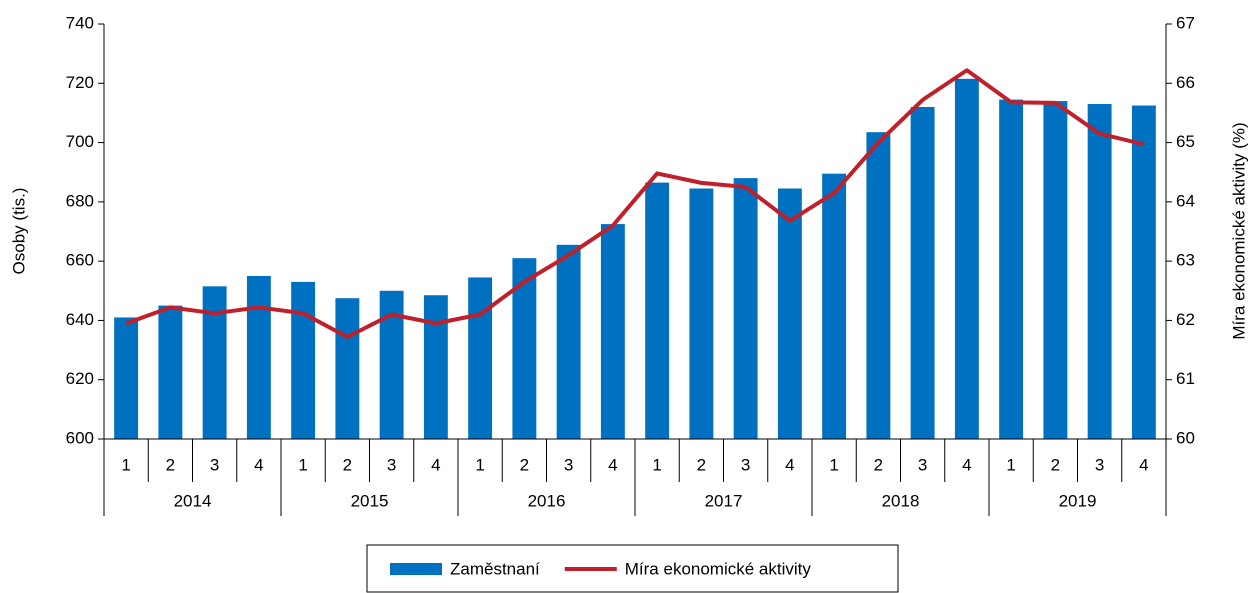  What do you see at coordinates (1185, 82) in the screenshot?
I see `y2-tick-label: 66` at bounding box center [1185, 82].